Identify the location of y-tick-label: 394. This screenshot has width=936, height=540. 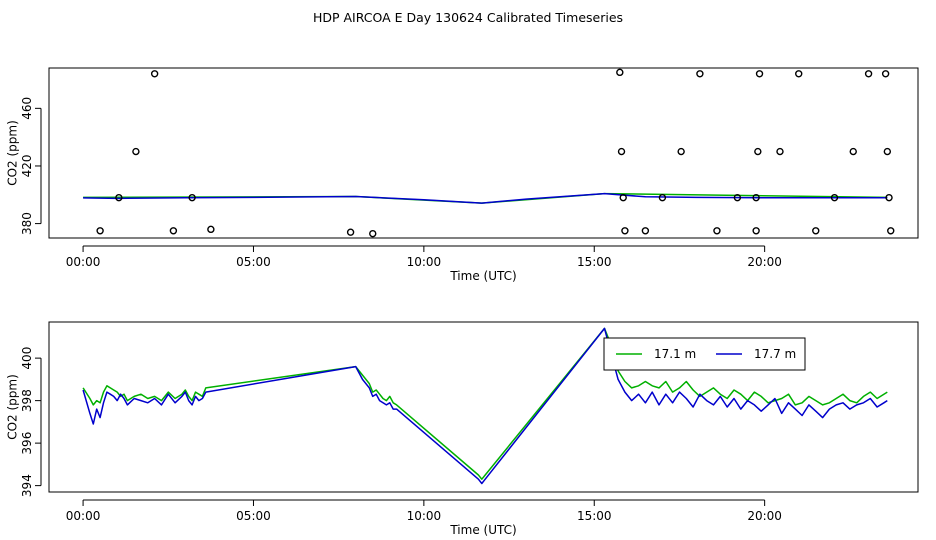
(27, 485).